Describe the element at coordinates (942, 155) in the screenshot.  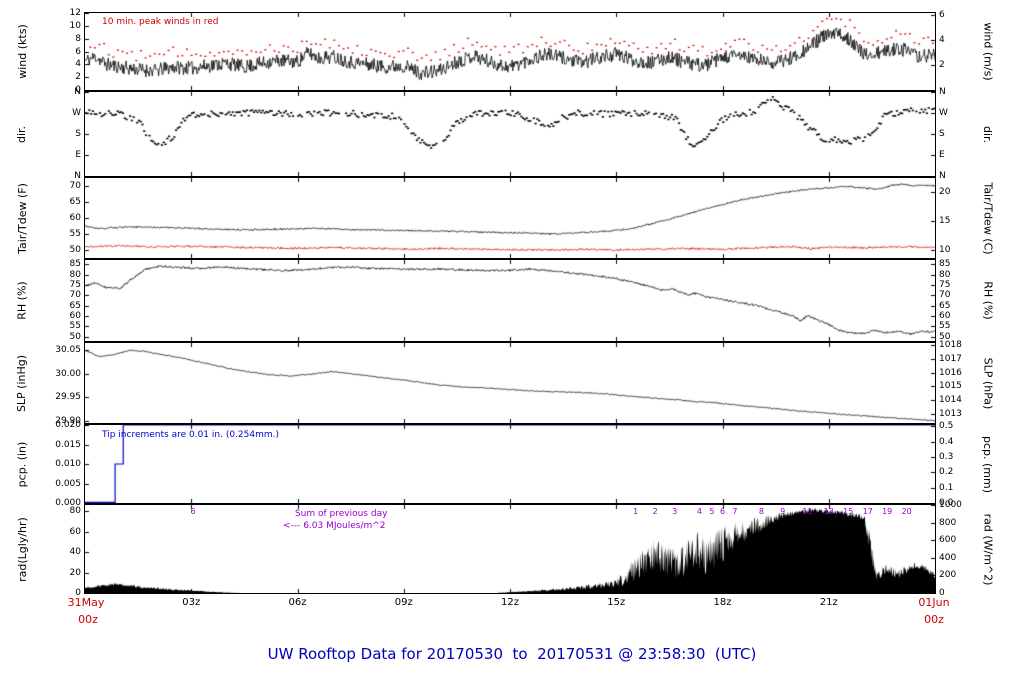
I see `y-tick-label-right: E` at that location.